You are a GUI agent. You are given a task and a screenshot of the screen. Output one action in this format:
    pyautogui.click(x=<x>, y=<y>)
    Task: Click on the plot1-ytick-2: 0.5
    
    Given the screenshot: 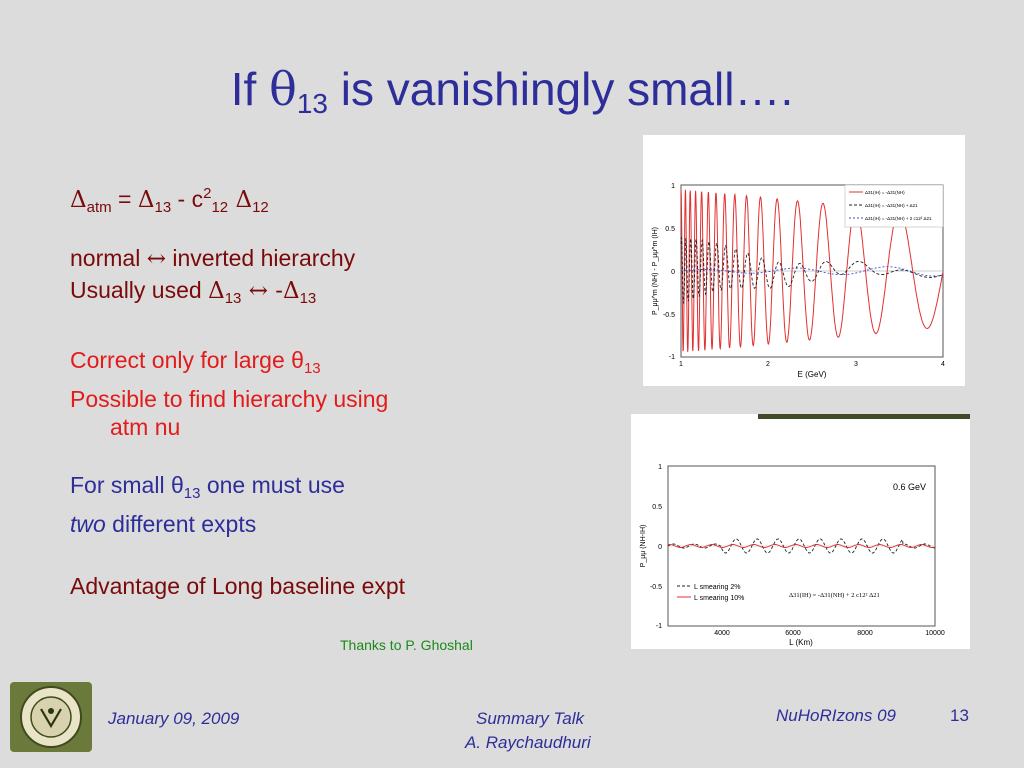 What is the action you would take?
    pyautogui.click(x=670, y=229)
    